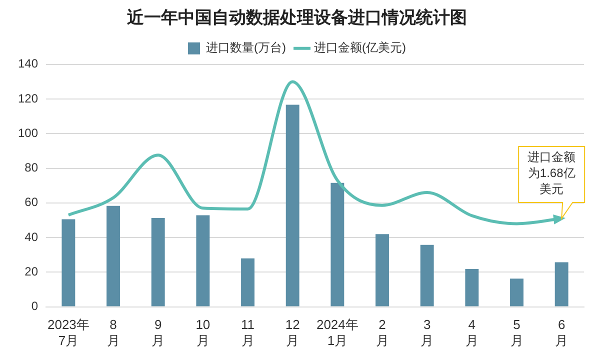 The height and width of the screenshot is (356, 604). What do you see at coordinates (28, 98) in the screenshot?
I see `y-tick-label: 120` at bounding box center [28, 98].